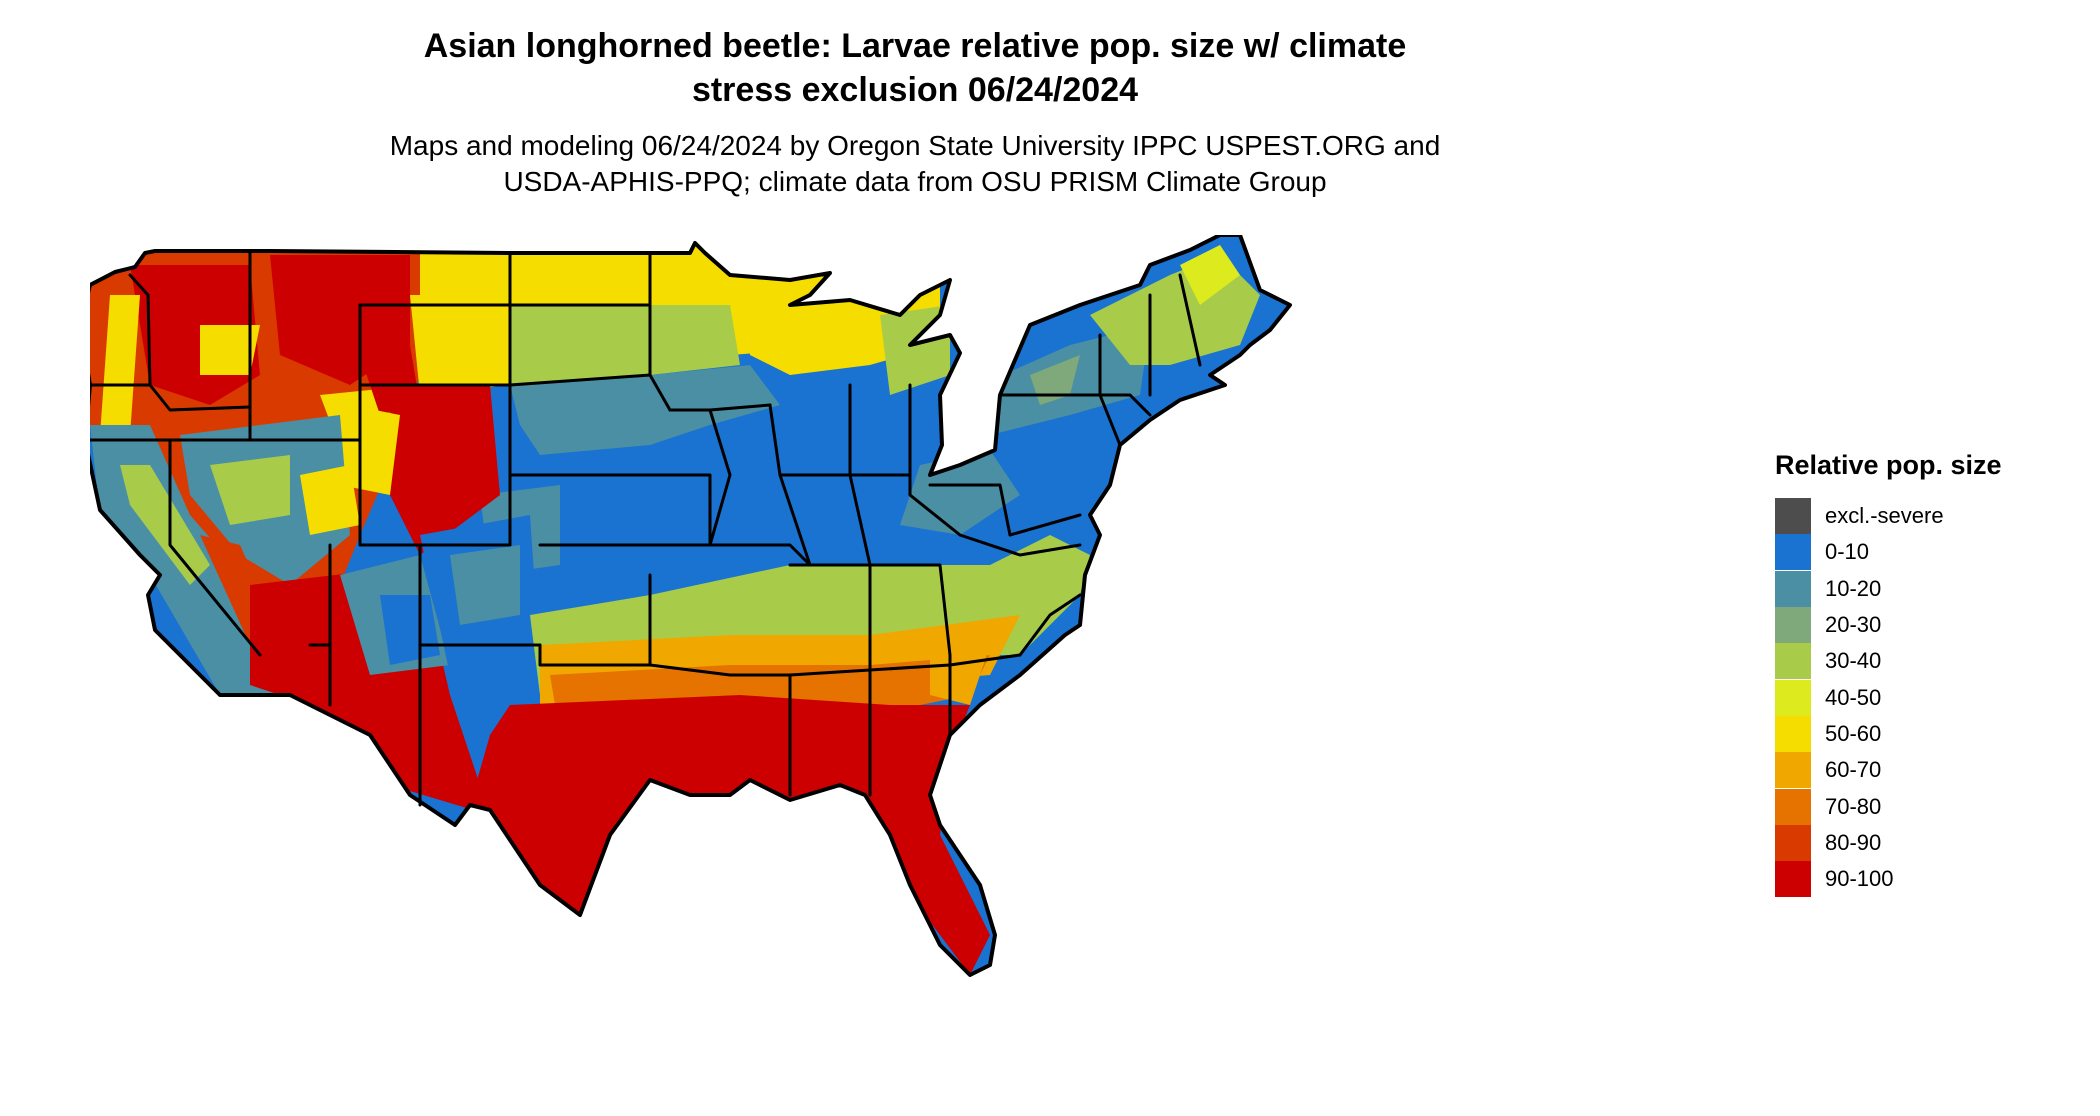  What do you see at coordinates (1847, 552) in the screenshot?
I see `legend-label: 0-10` at bounding box center [1847, 552].